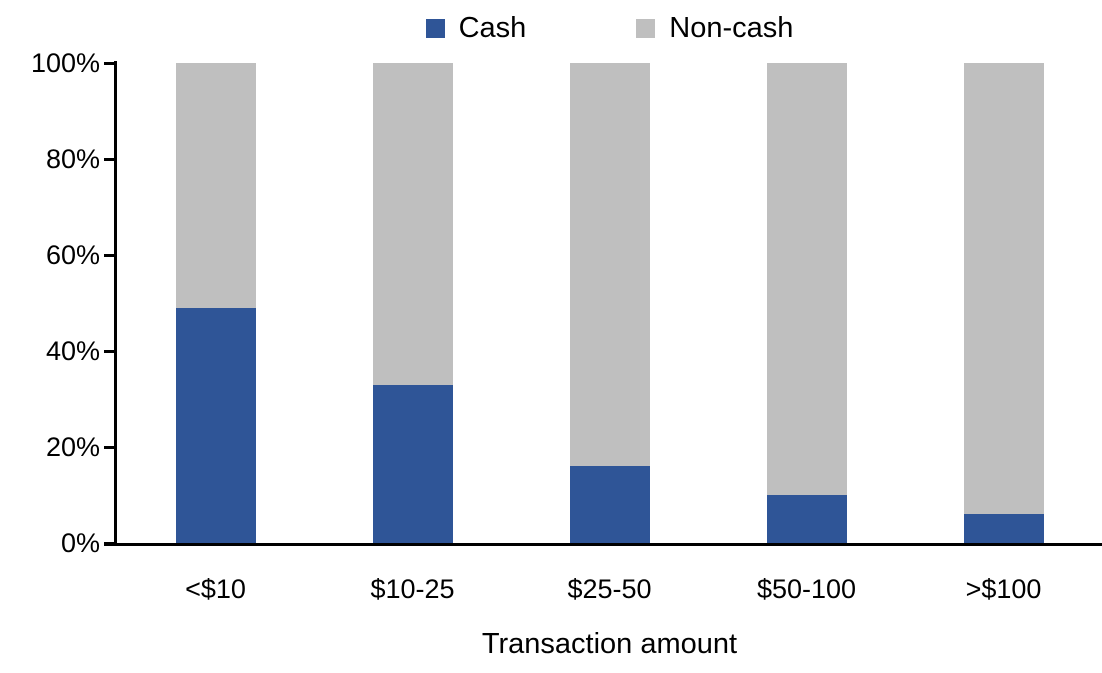  What do you see at coordinates (215, 589) in the screenshot?
I see `x-category-label: <$10` at bounding box center [215, 589].